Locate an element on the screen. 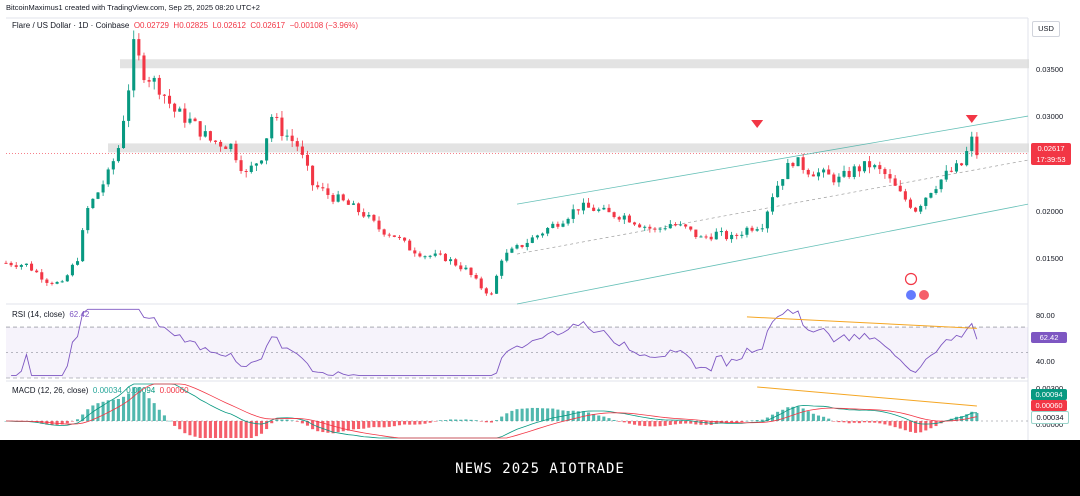 This screenshot has width=1080, height=496. resistance-band is located at coordinates (568, 148).